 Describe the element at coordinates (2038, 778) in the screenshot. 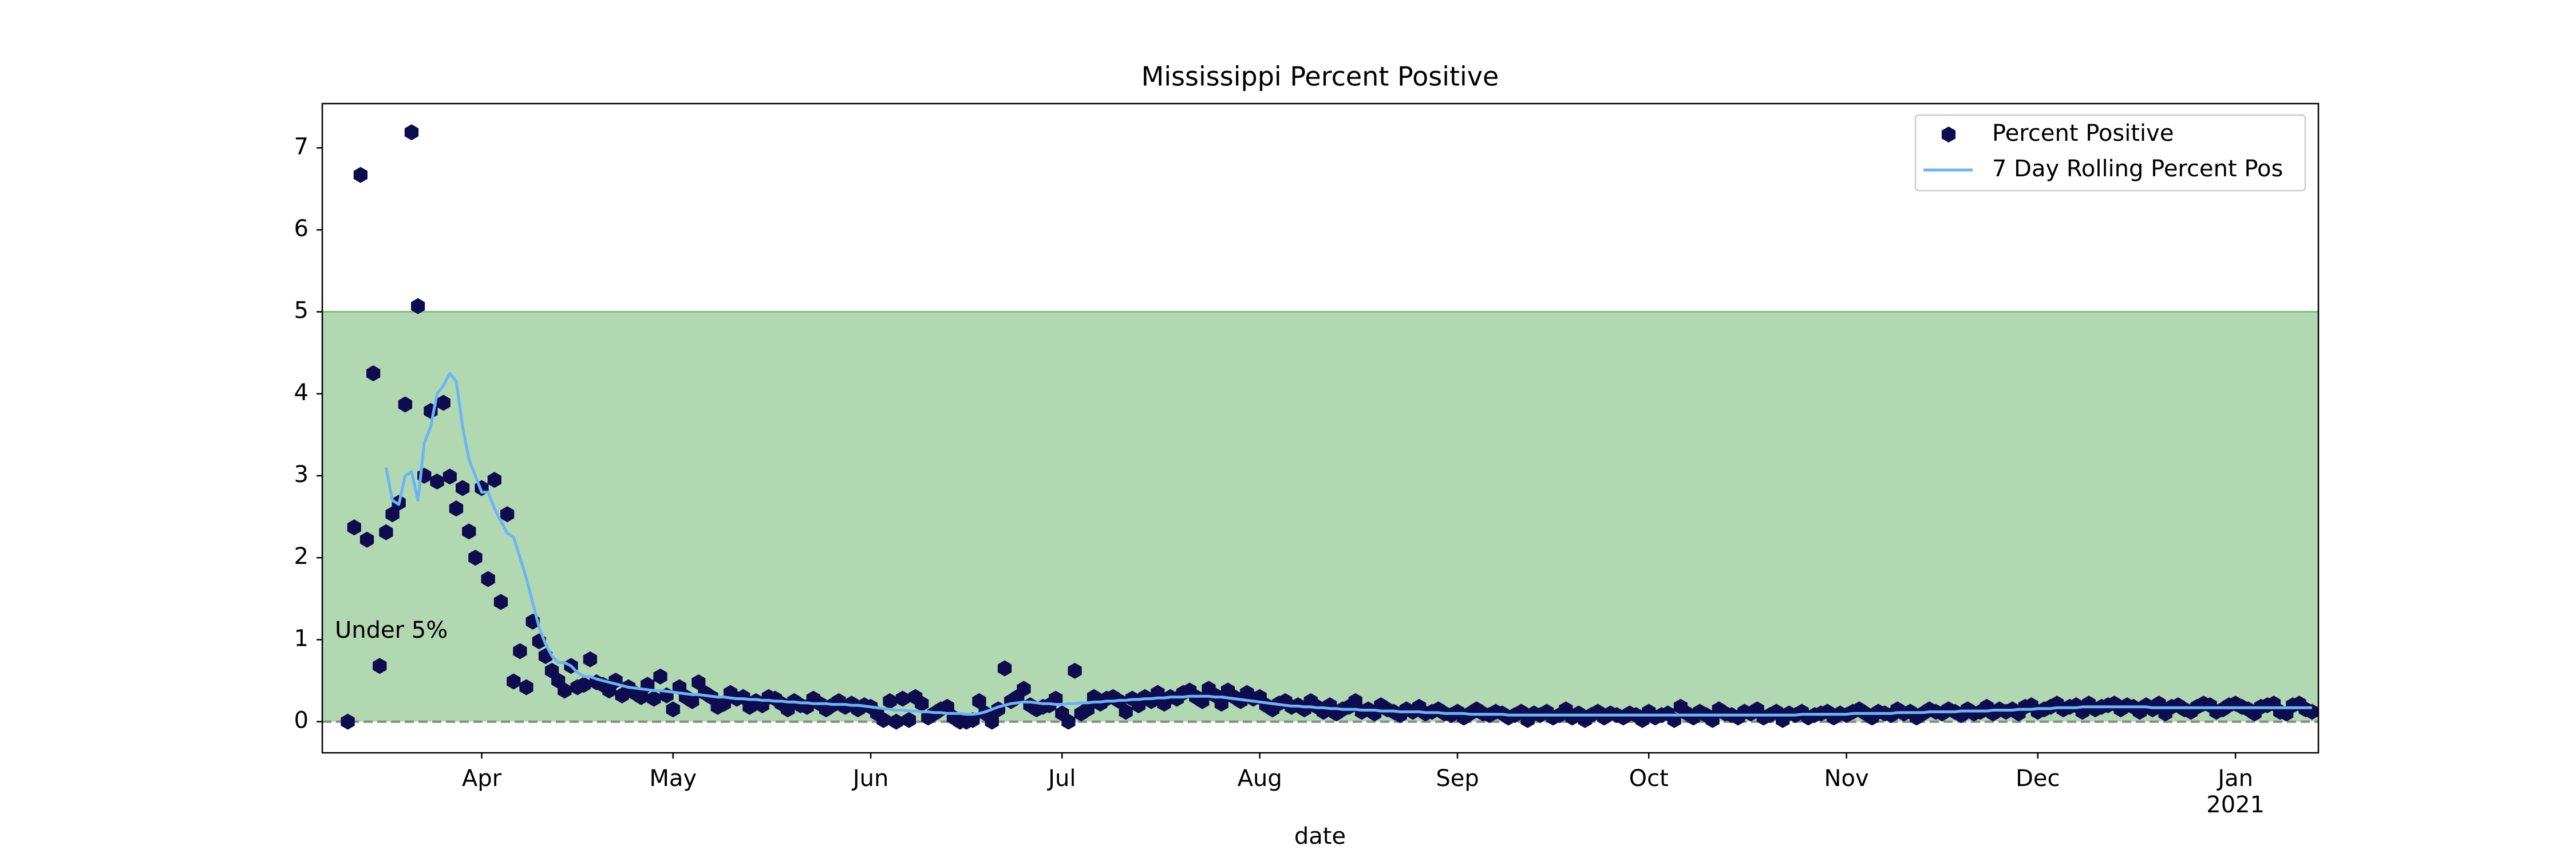

I see `x-tick-label: Dec` at that location.